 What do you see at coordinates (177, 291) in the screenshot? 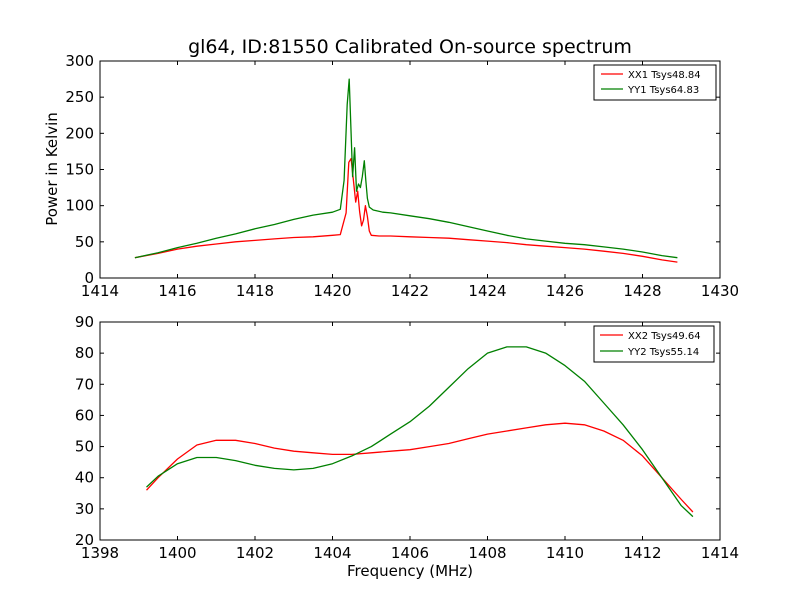
I see `top-x-tick-label: 1416` at bounding box center [177, 291].